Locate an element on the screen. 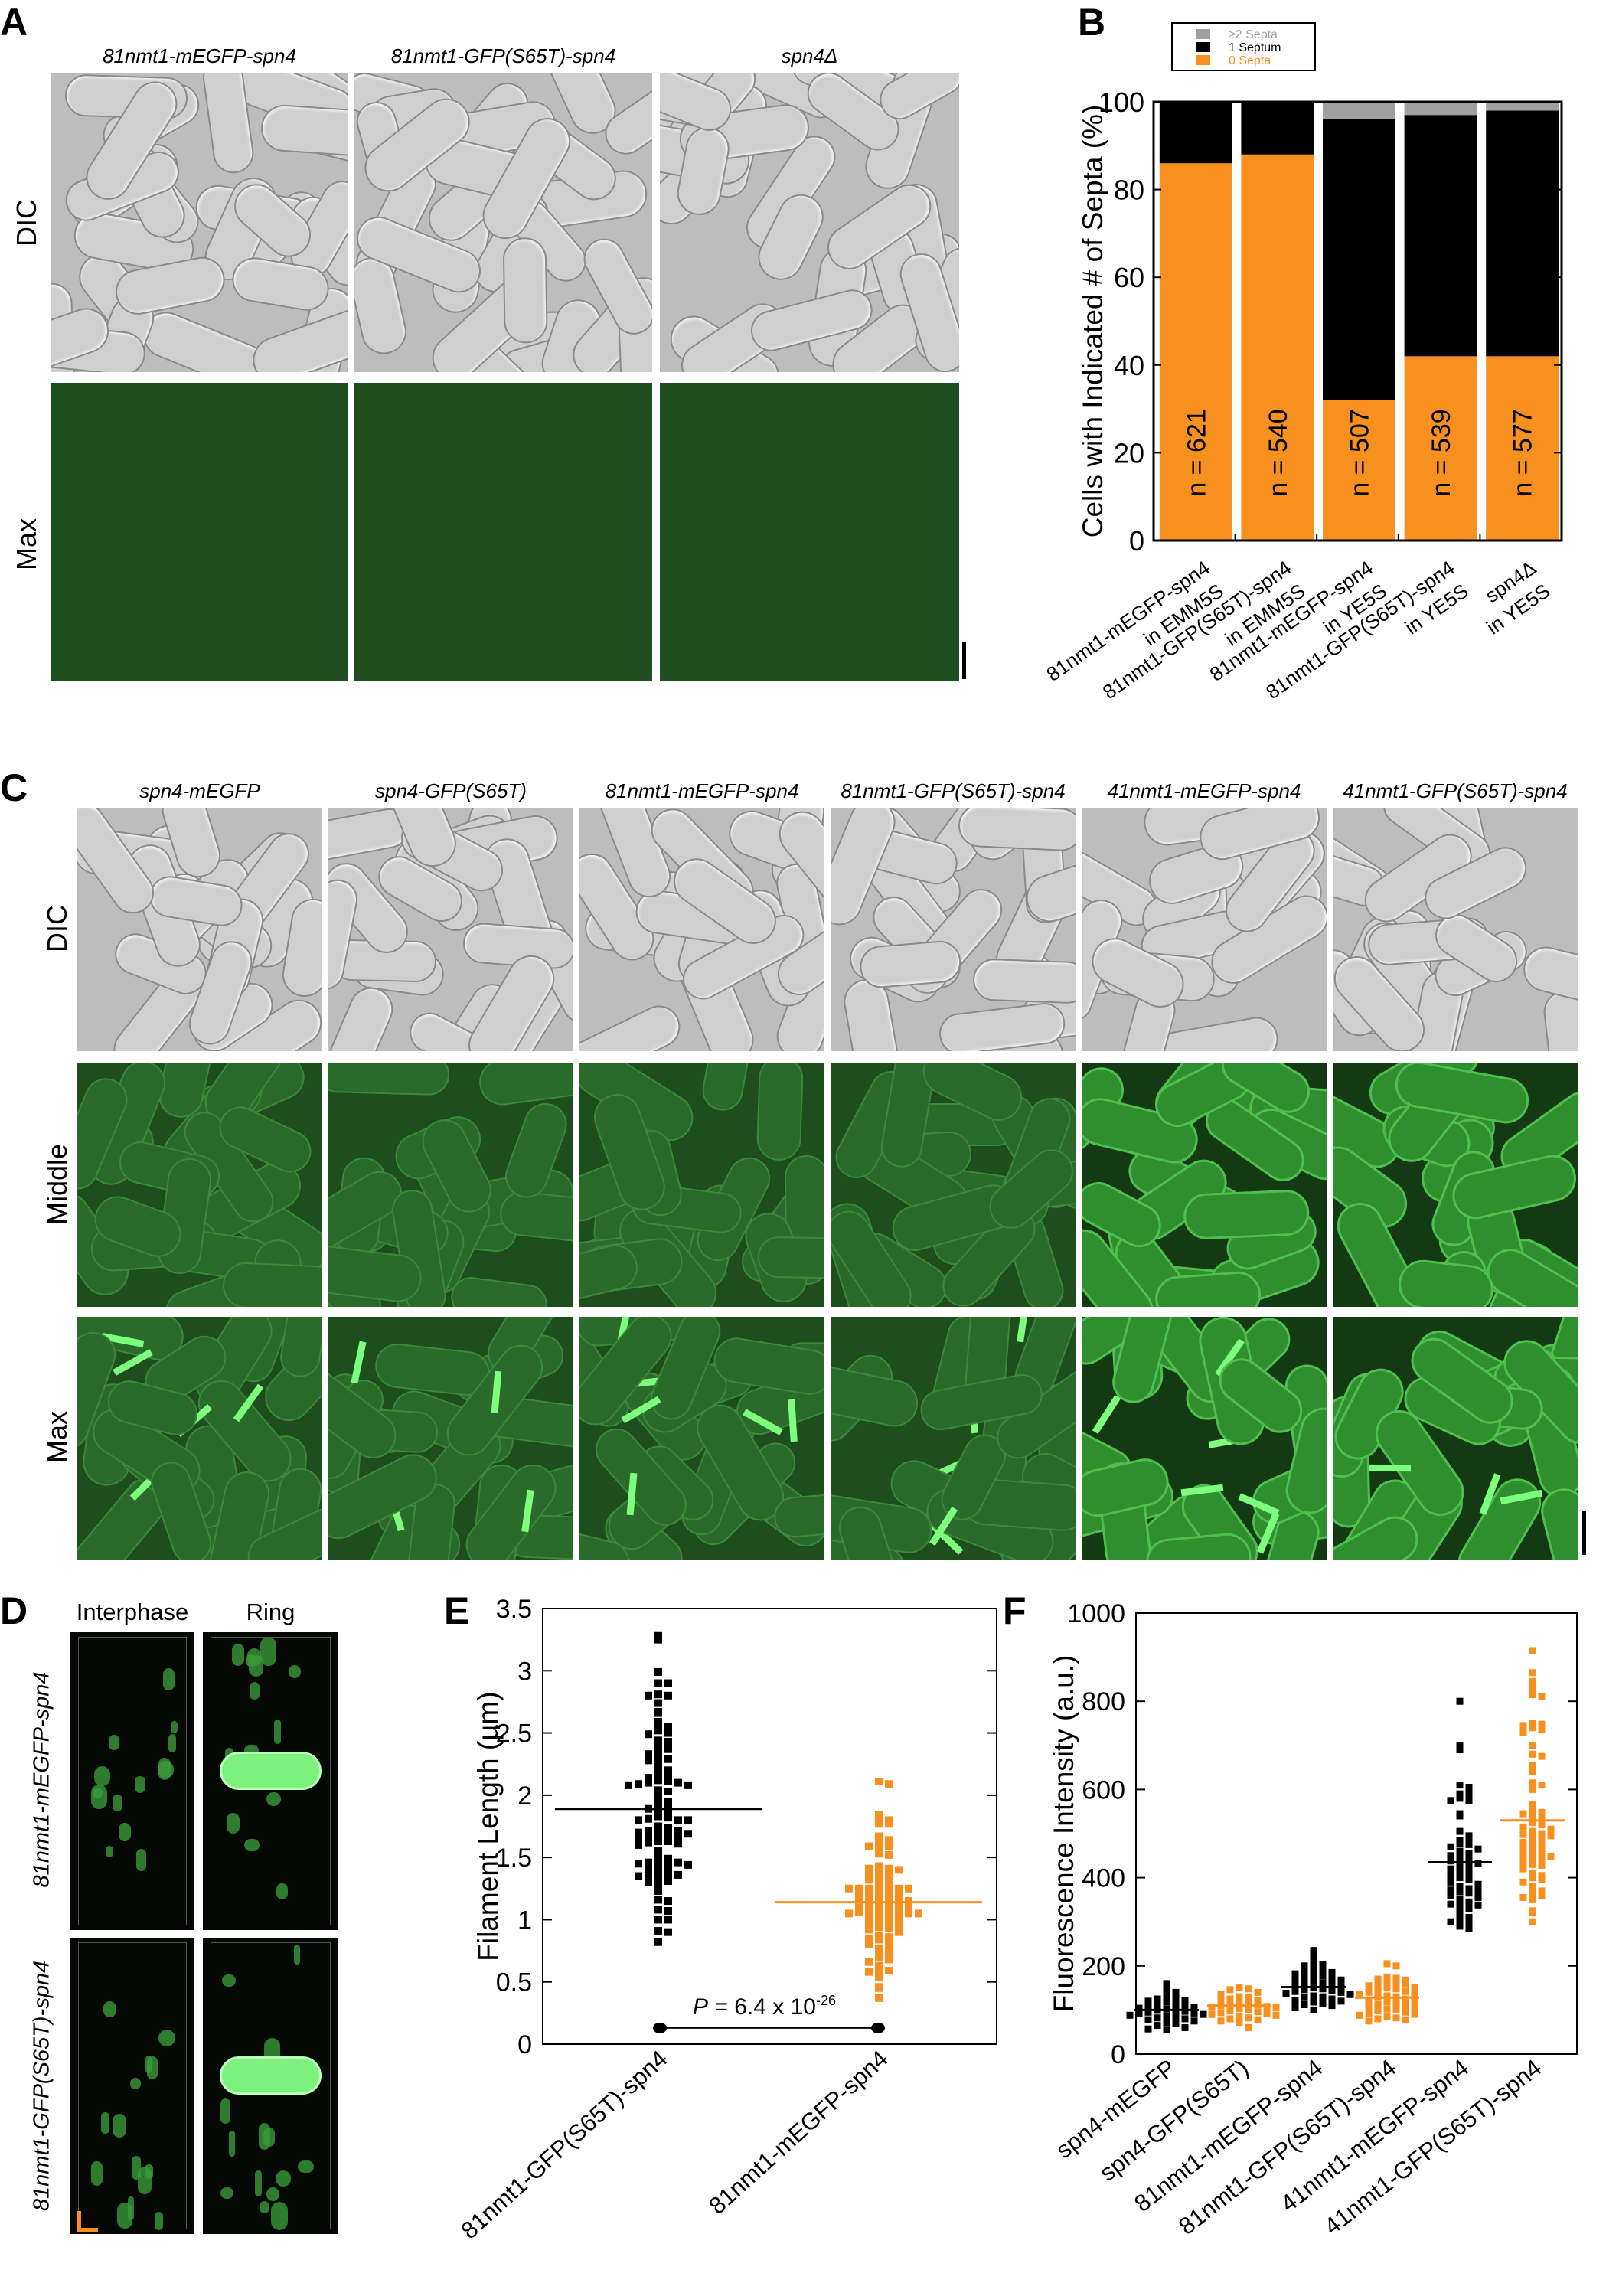 The height and width of the screenshot is (2296, 1606). legend-box is located at coordinates (1243, 46).